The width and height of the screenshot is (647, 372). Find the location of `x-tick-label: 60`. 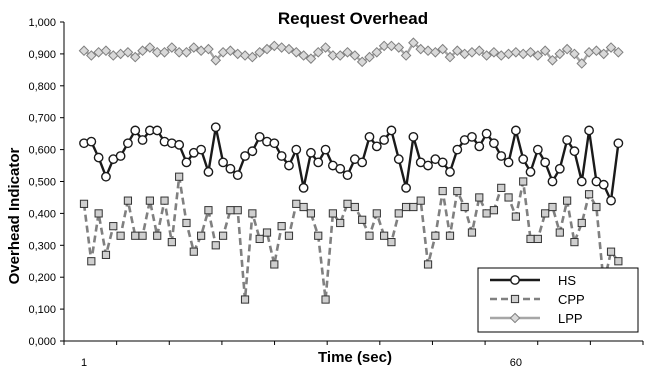

x-tick-label: 60 is located at coordinates (516, 362).